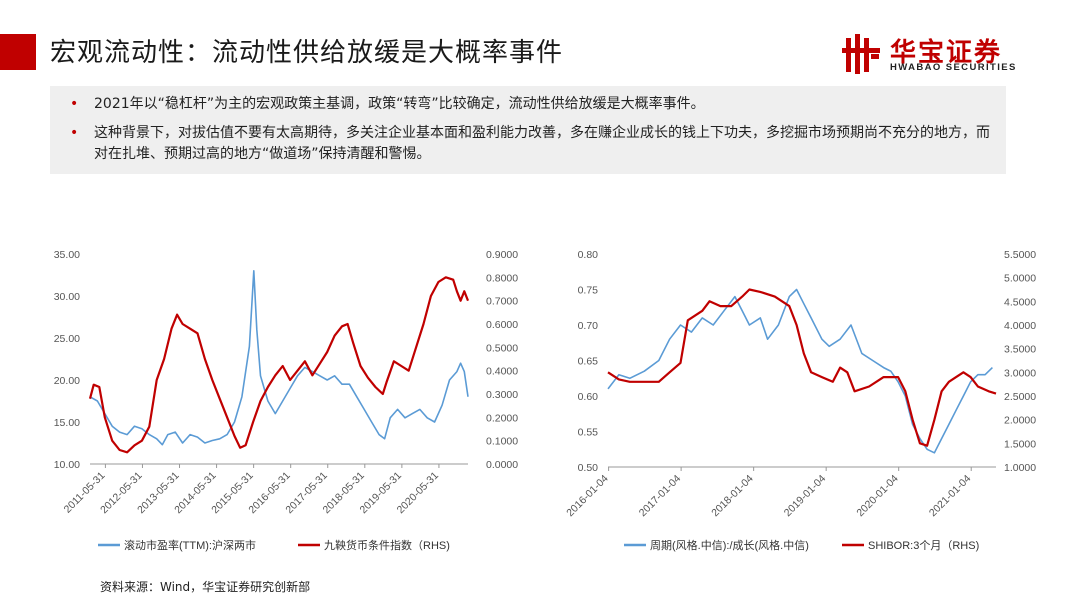 Image resolution: width=1080 pixels, height=608 pixels. I want to click on y-right-tick-label: 0.2000, so click(502, 418).